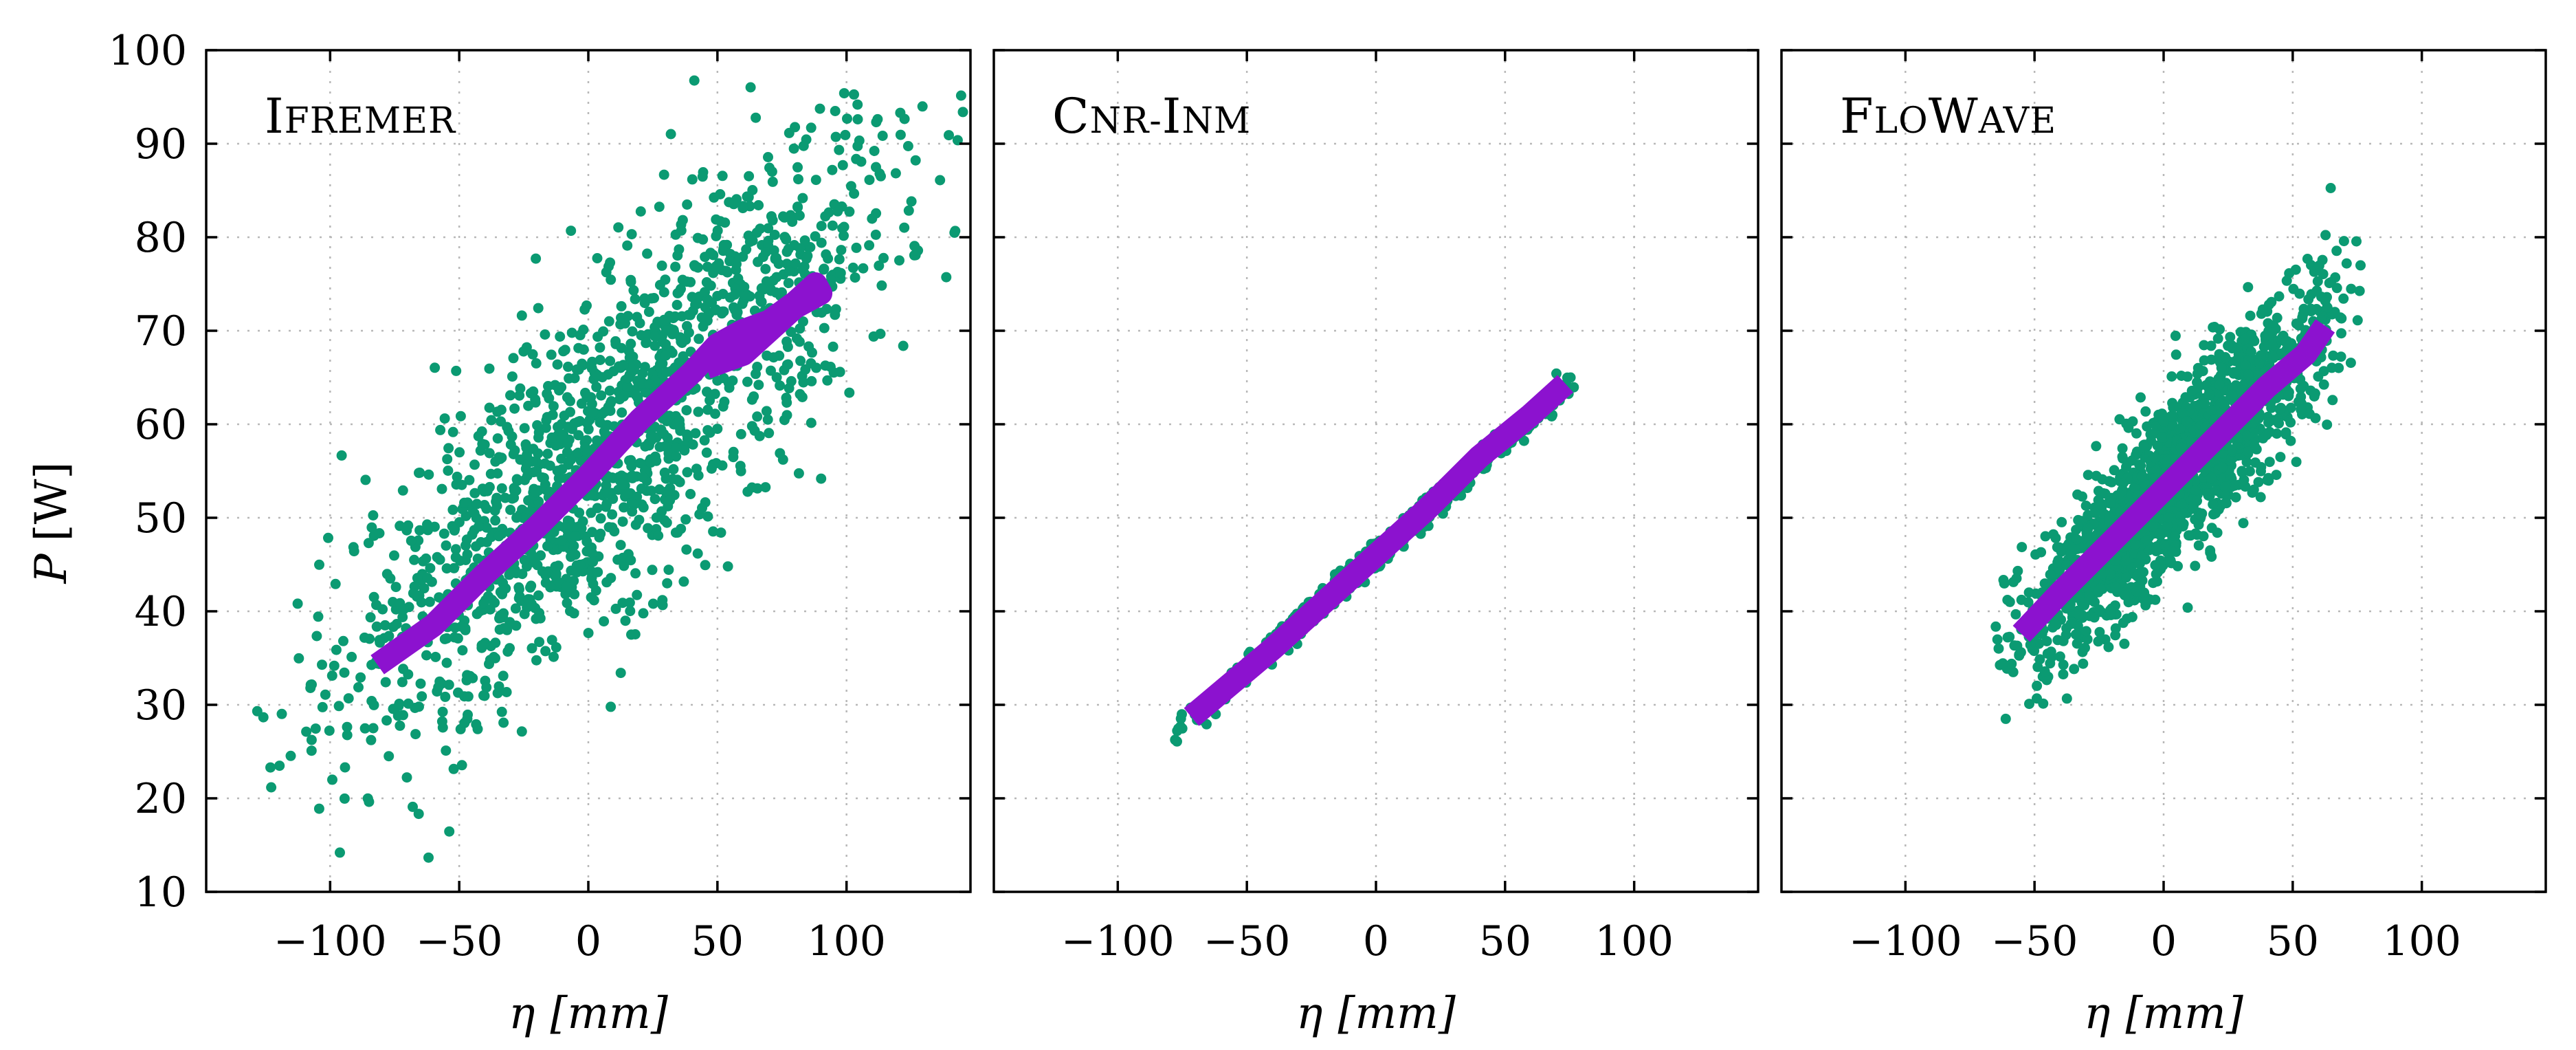 This screenshot has width=2576, height=1050. What do you see at coordinates (330, 941) in the screenshot?
I see `x-tick-label: −100` at bounding box center [330, 941].